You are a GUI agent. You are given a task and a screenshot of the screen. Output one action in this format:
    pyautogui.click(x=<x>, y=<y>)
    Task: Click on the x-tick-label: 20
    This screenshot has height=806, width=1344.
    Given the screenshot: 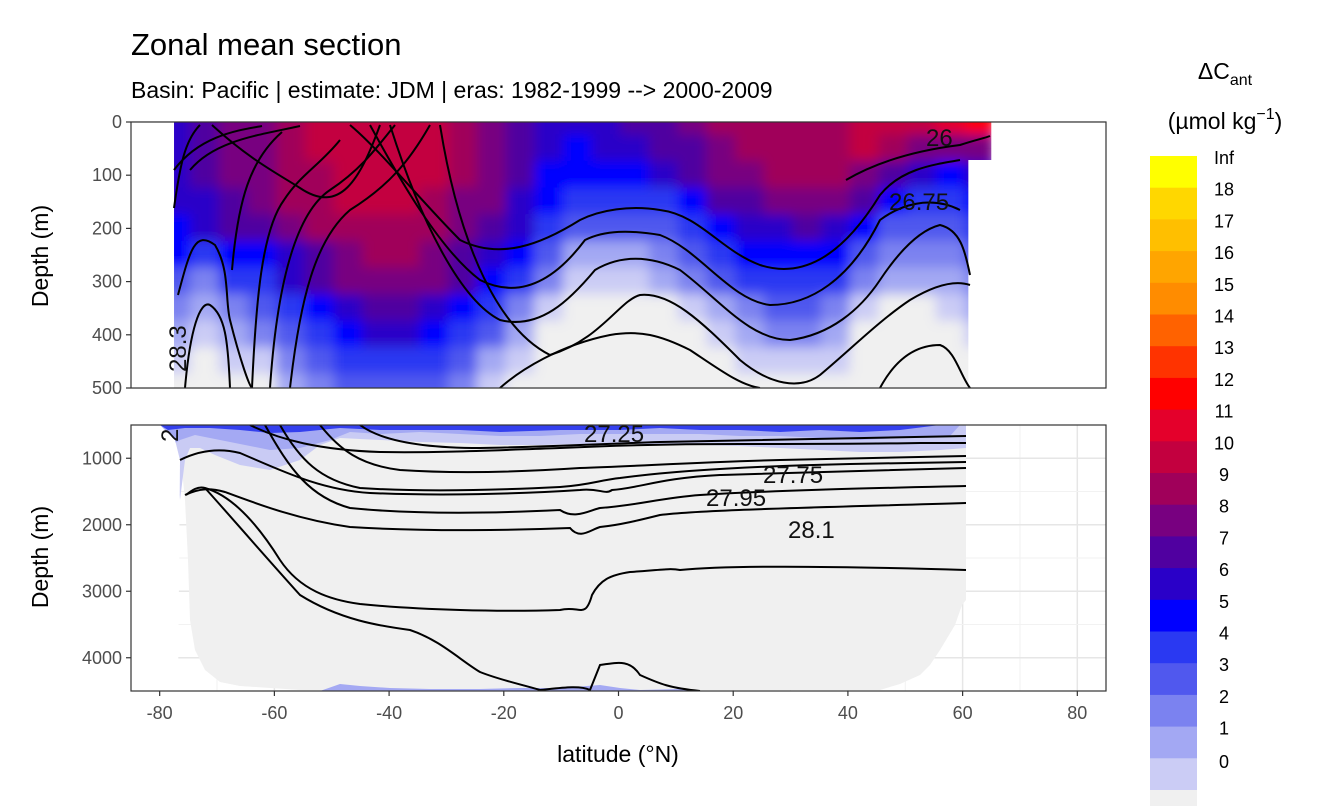 What is the action you would take?
    pyautogui.click(x=733, y=713)
    